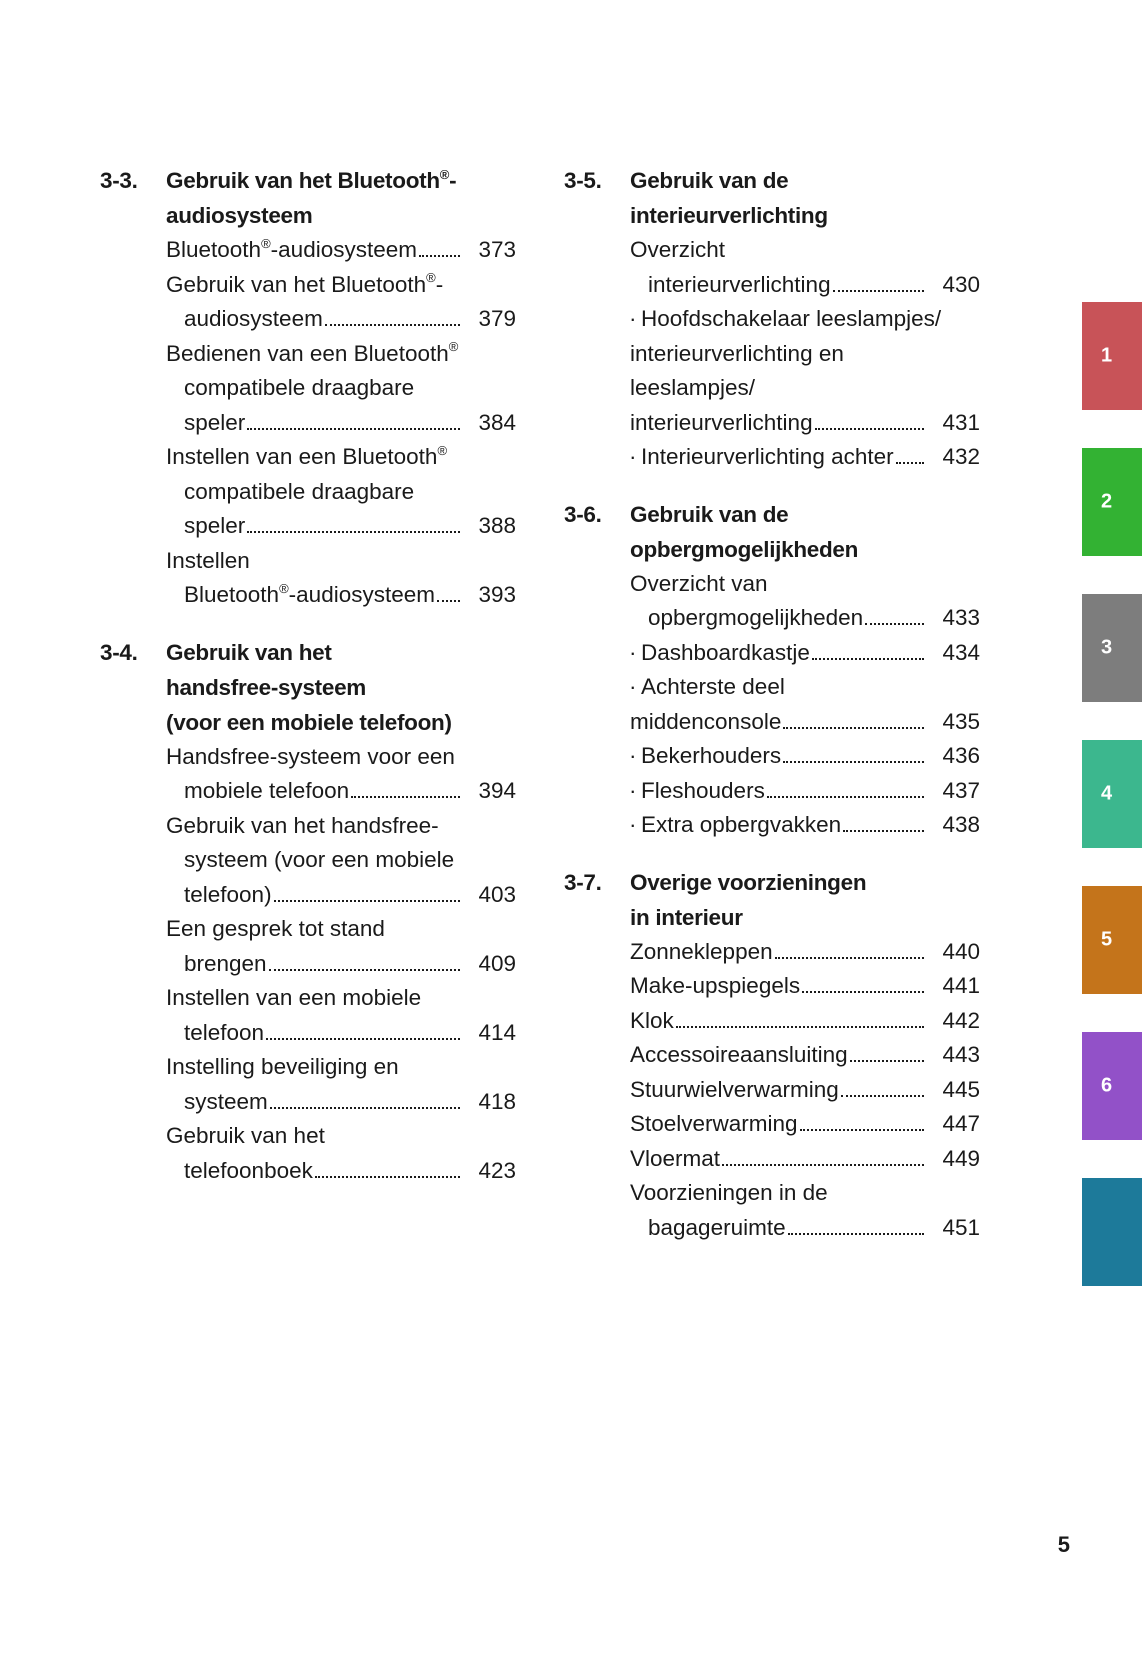 This screenshot has width=1142, height=1654. What do you see at coordinates (805, 1210) in the screenshot?
I see `toc-entry: Voorzieningen in de bagageruimte 451` at bounding box center [805, 1210].